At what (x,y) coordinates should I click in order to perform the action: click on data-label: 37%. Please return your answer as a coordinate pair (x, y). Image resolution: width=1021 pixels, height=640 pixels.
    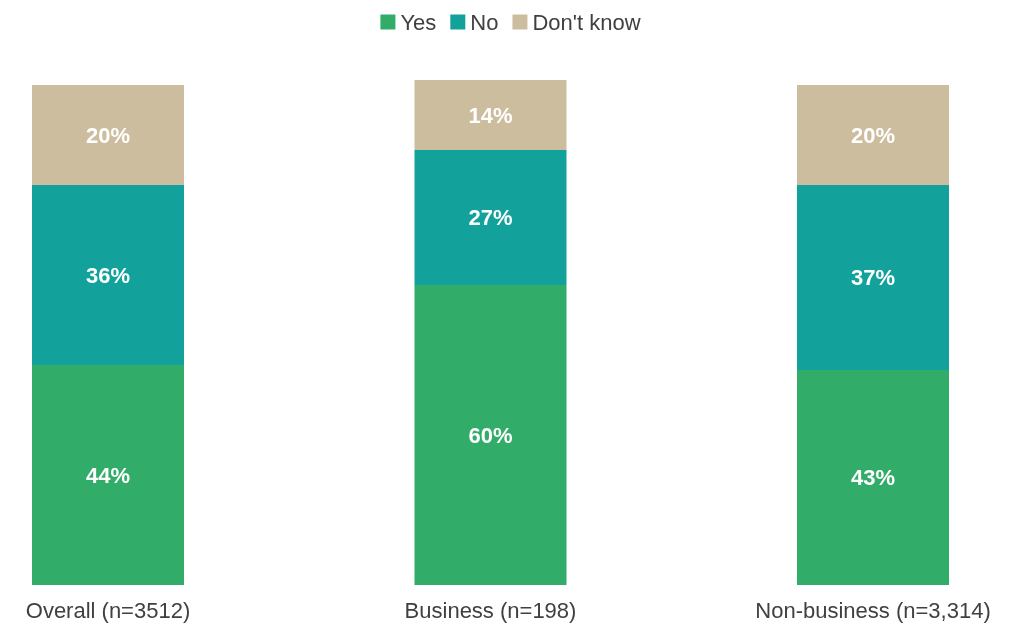
    Looking at the image, I should click on (873, 277).